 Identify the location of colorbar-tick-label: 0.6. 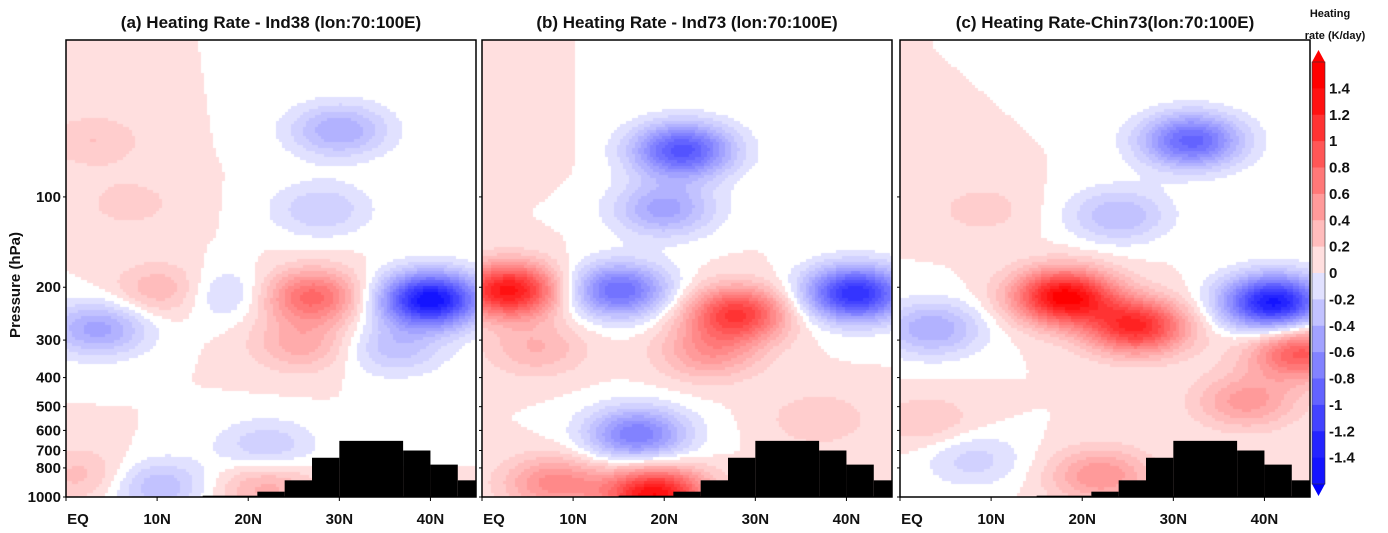
(1339, 194).